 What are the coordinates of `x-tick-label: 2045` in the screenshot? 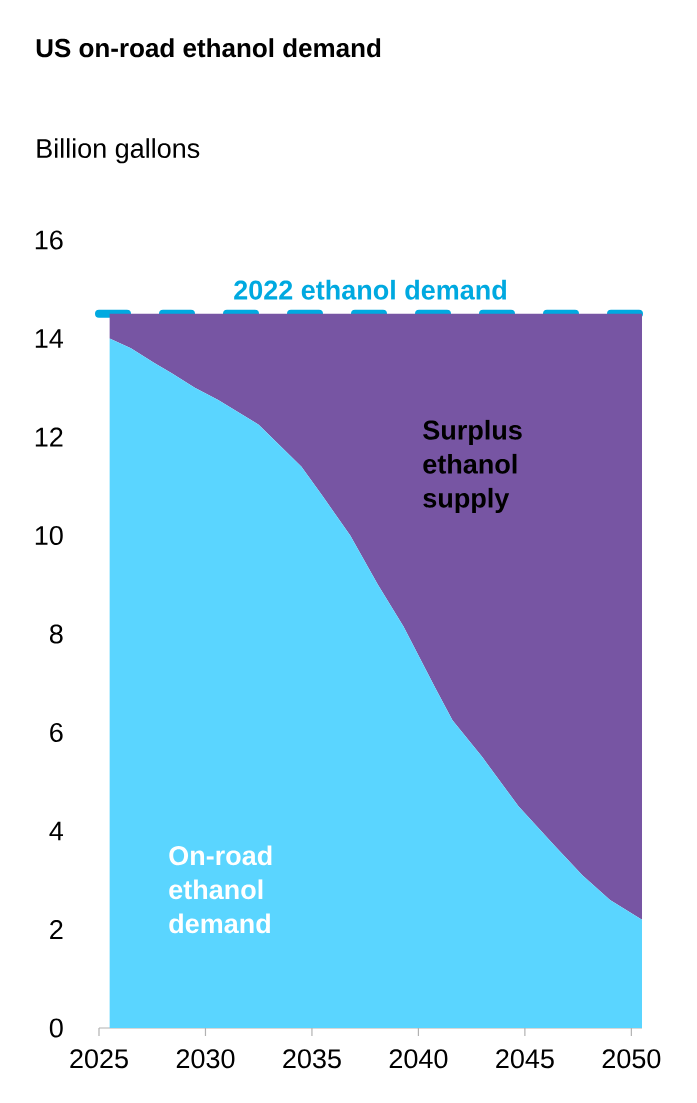 It's located at (525, 1059).